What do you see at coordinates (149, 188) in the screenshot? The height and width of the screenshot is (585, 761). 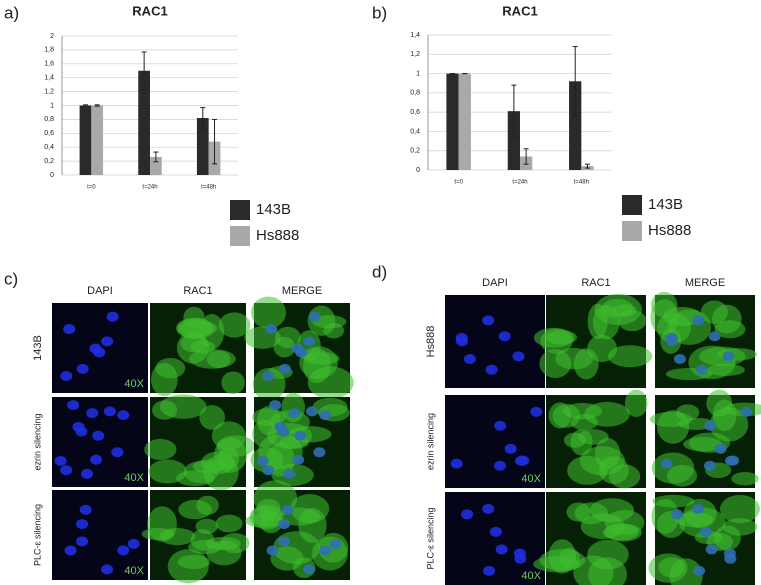 I see `x-tick-label: t=24h` at bounding box center [149, 188].